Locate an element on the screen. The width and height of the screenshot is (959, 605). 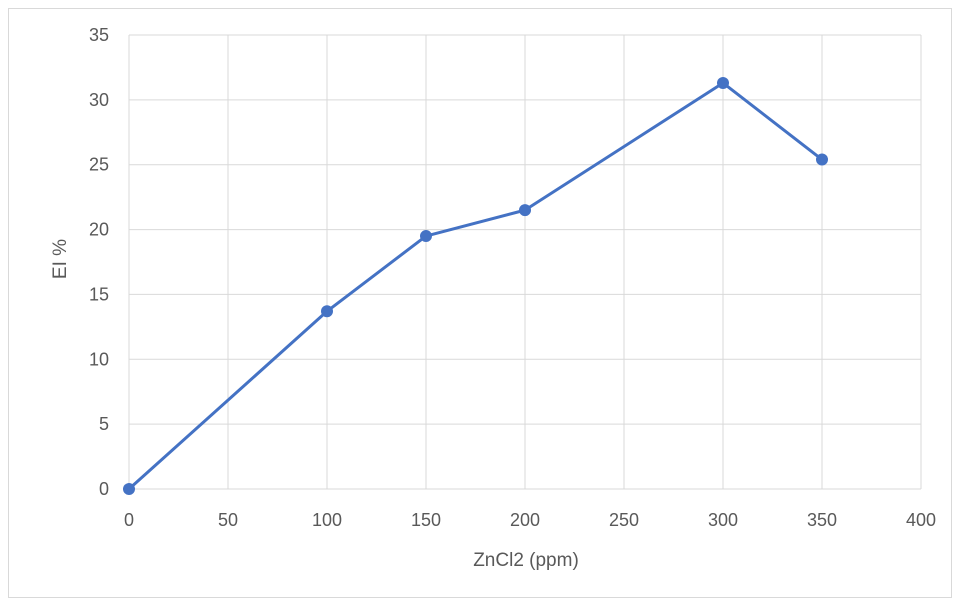
x-tick-label: 100 is located at coordinates (327, 520).